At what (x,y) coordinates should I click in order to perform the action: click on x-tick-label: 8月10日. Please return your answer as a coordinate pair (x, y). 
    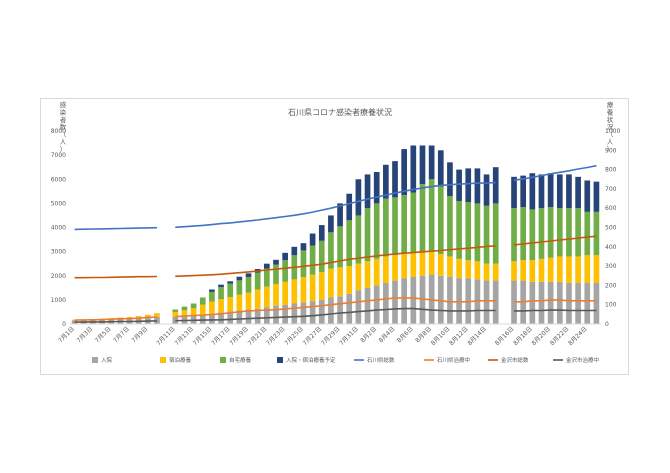
    Looking at the image, I should click on (441, 336).